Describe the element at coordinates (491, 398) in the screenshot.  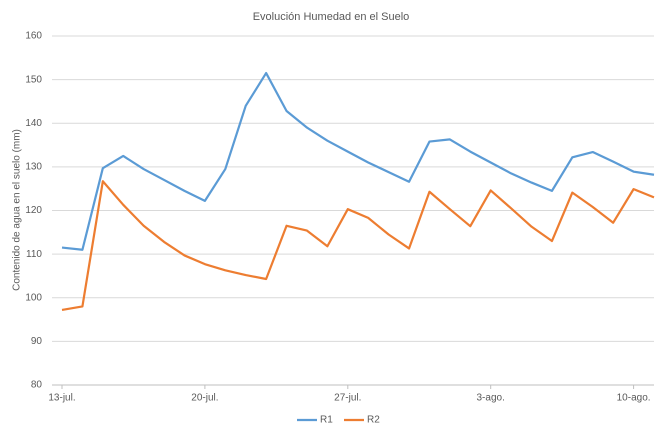
I see `x-tick-label: 3-ago.` at that location.